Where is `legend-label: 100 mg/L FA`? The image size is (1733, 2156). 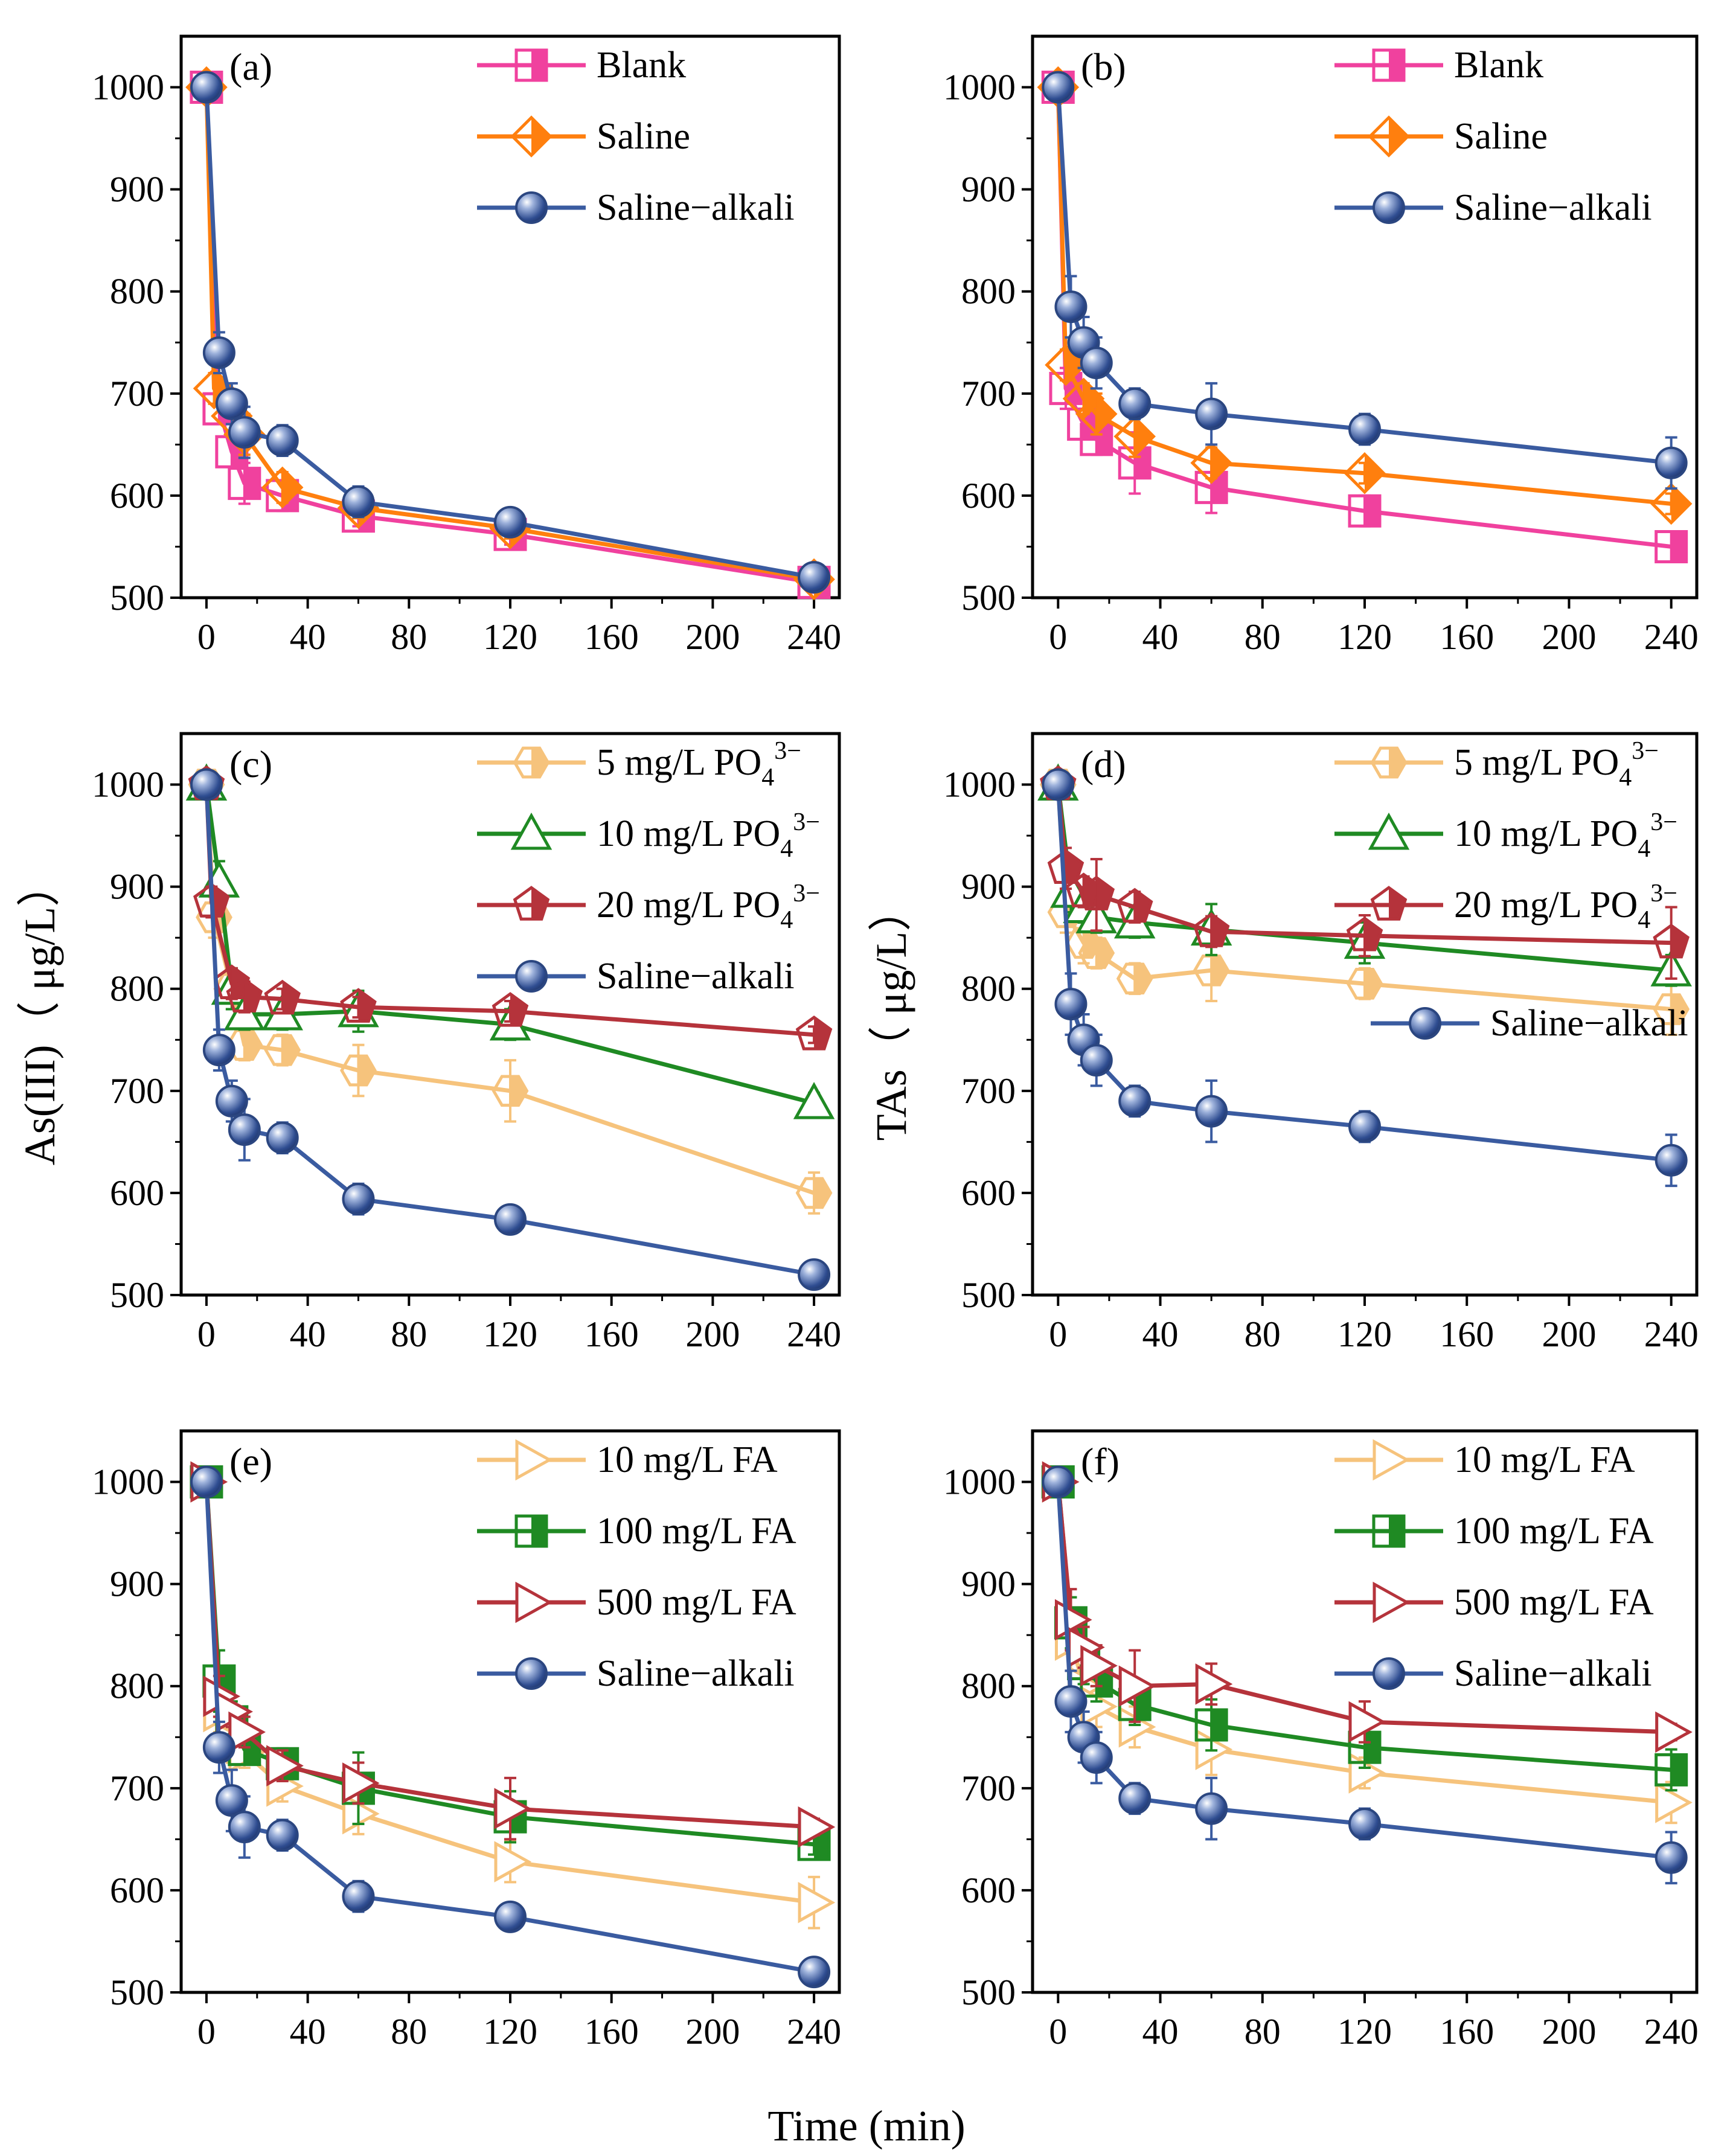 legend-label: 100 mg/L FA is located at coordinates (1554, 1531).